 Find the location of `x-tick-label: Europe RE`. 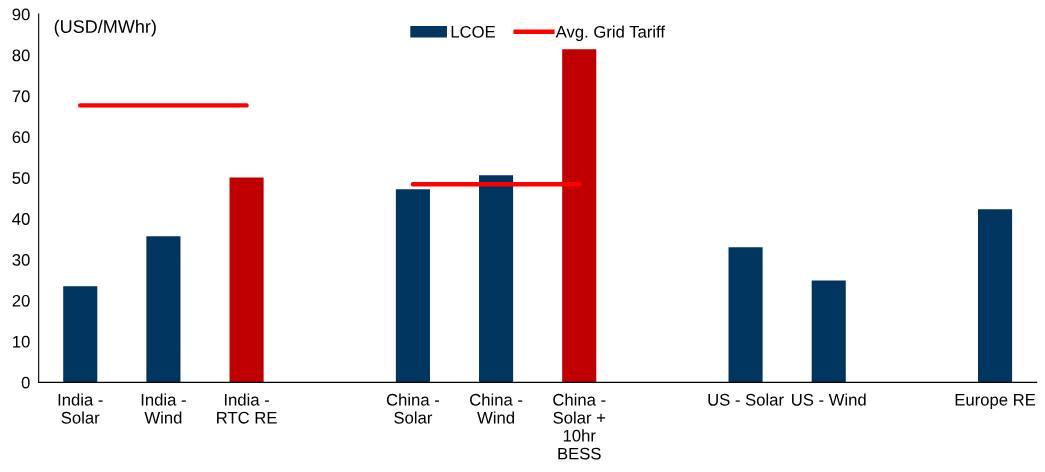

x-tick-label: Europe RE is located at coordinates (995, 401).